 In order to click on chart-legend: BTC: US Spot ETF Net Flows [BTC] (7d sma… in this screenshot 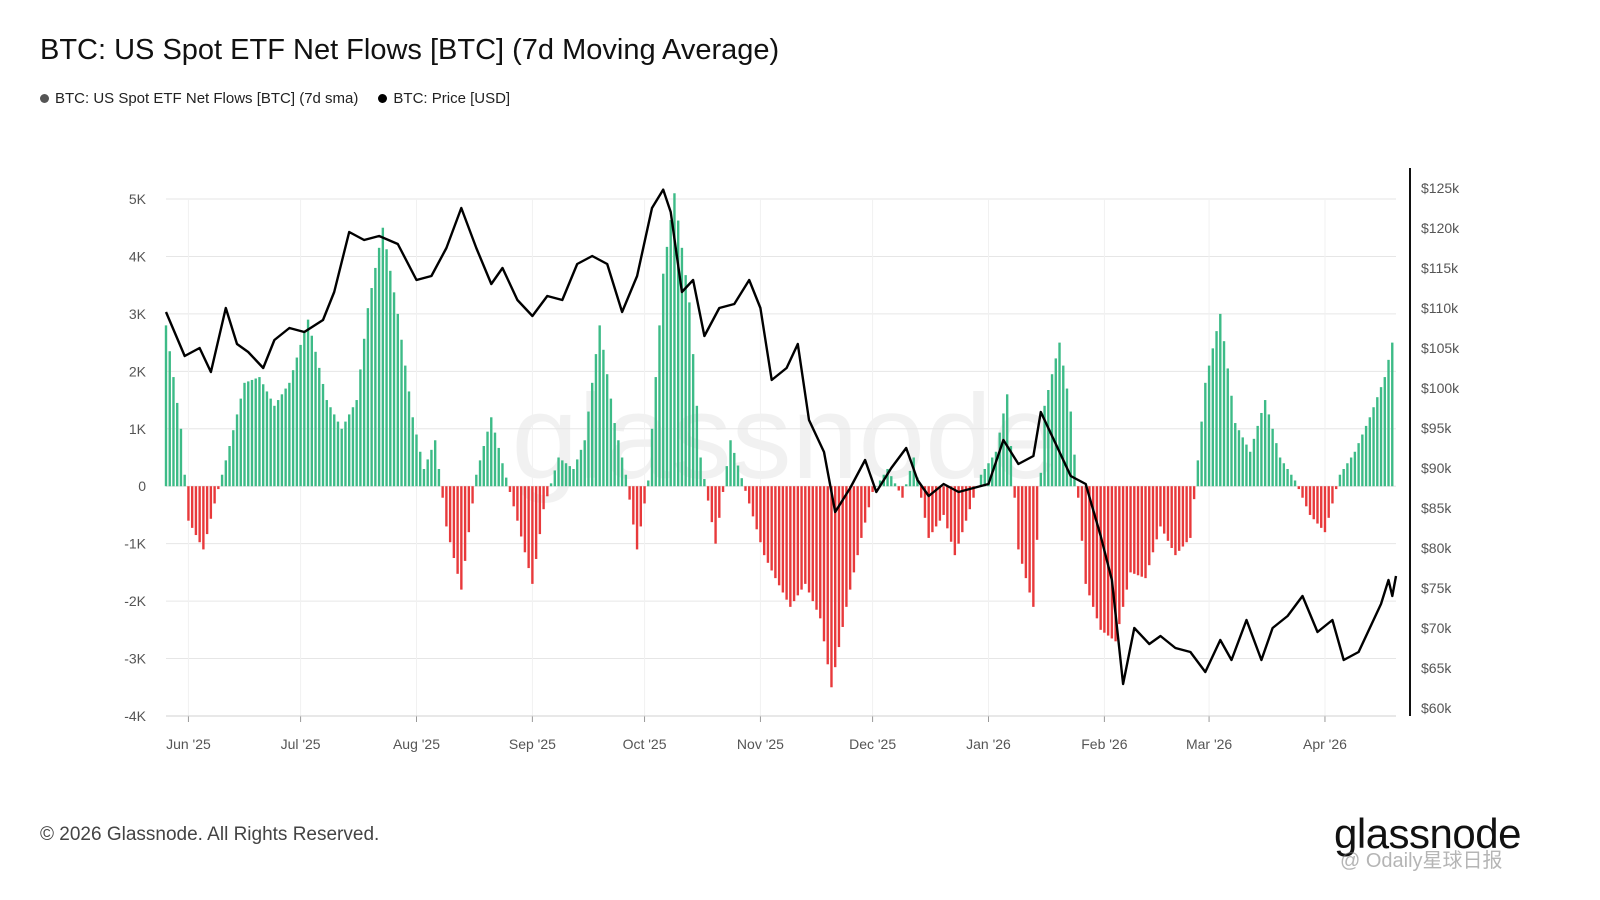, I will do `click(275, 98)`.